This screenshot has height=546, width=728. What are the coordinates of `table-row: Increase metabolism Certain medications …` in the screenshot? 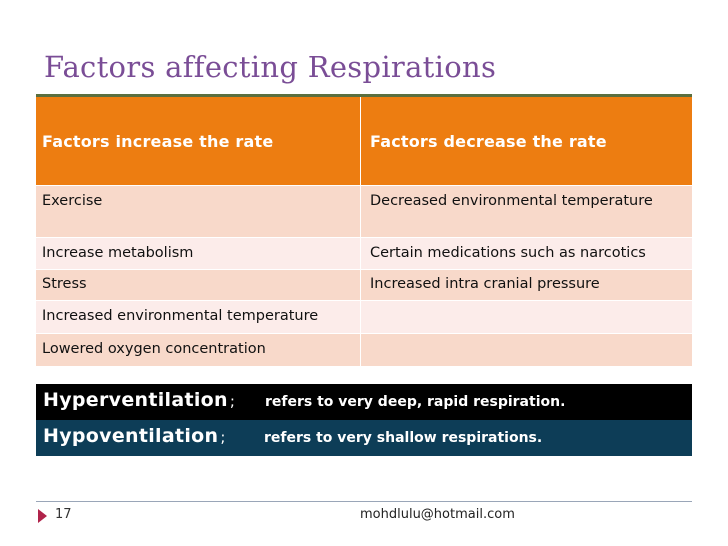 It's located at (364, 253).